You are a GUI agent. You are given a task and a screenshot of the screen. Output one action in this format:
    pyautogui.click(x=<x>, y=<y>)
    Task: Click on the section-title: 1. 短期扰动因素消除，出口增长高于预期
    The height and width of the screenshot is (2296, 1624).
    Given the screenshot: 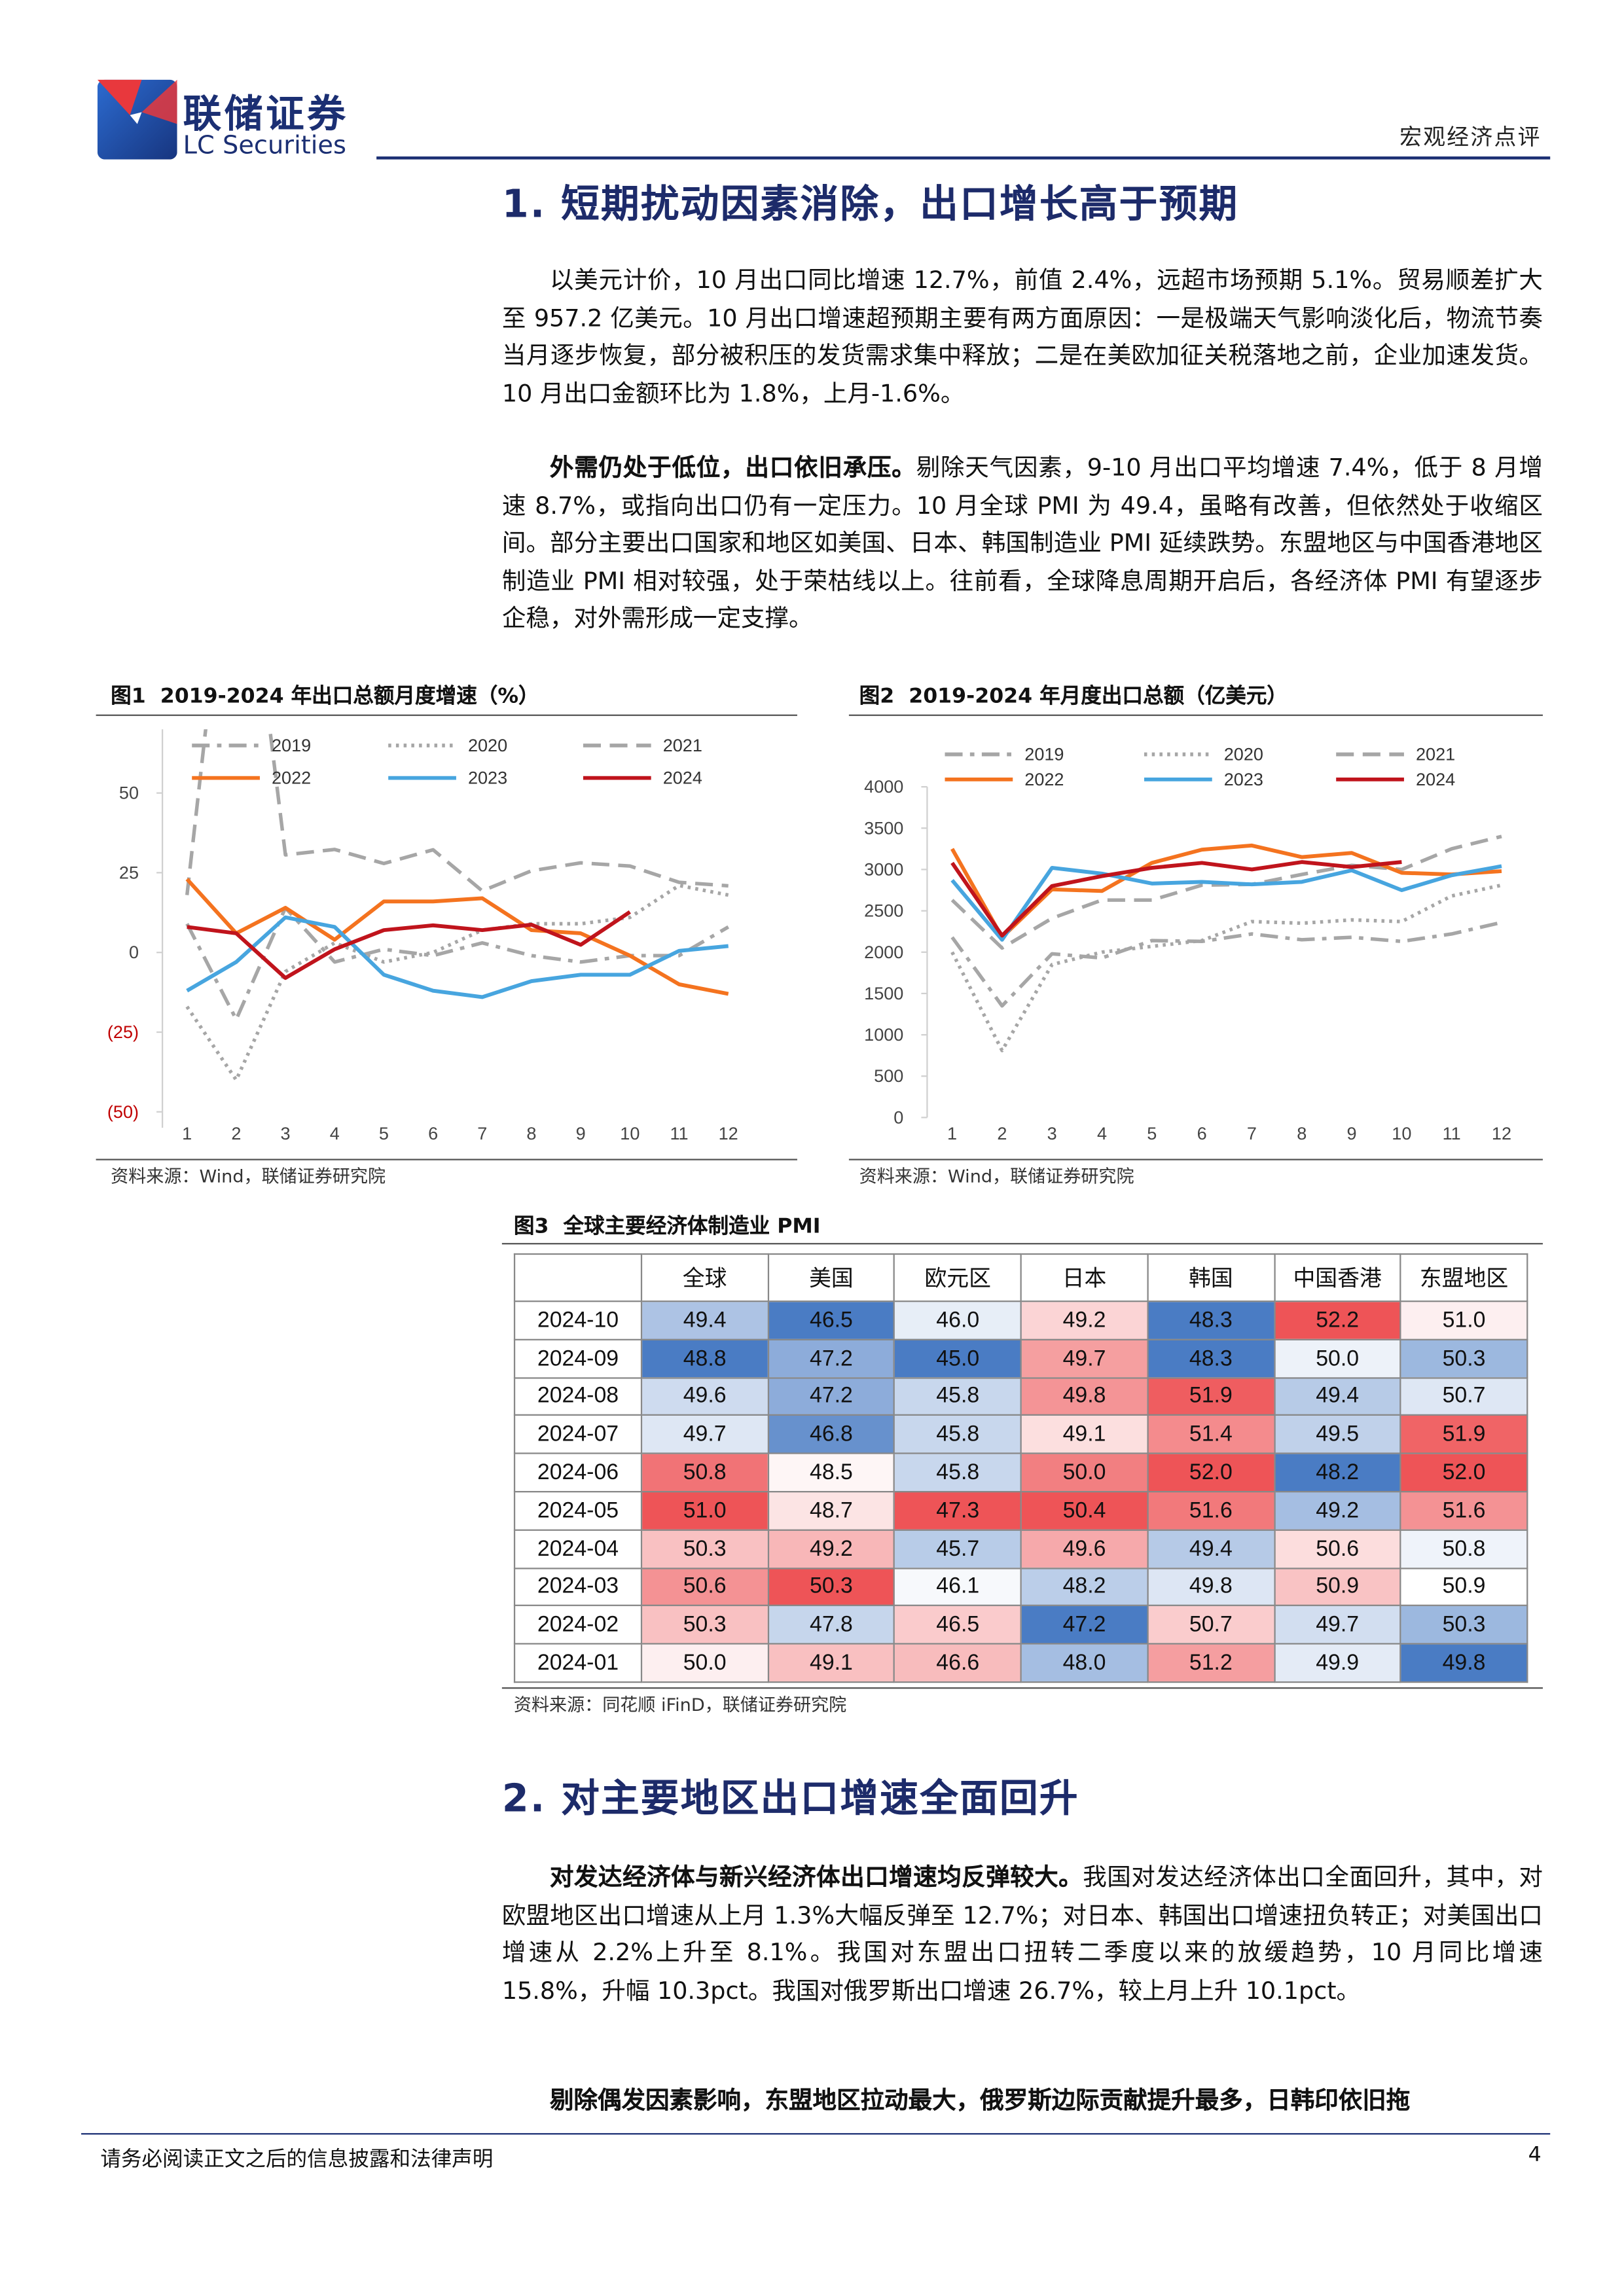 What is the action you would take?
    pyautogui.click(x=870, y=205)
    